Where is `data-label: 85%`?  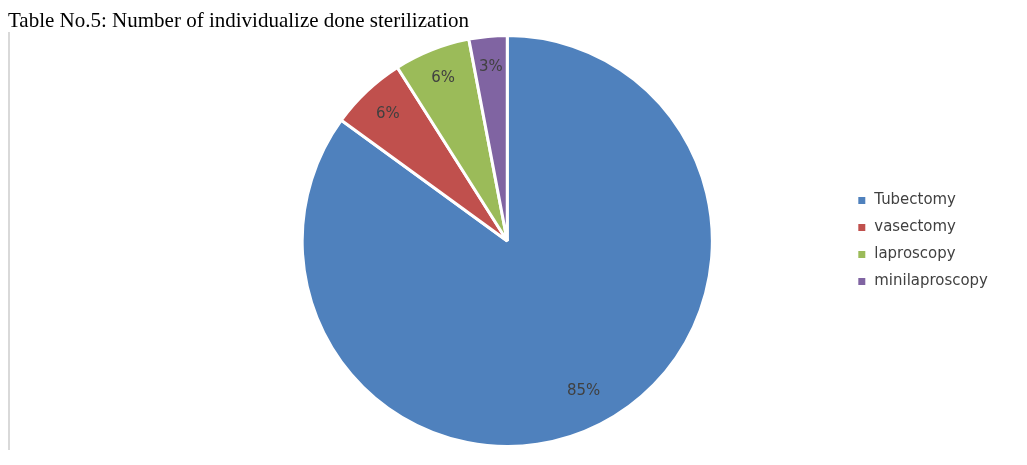 data-label: 85% is located at coordinates (583, 390).